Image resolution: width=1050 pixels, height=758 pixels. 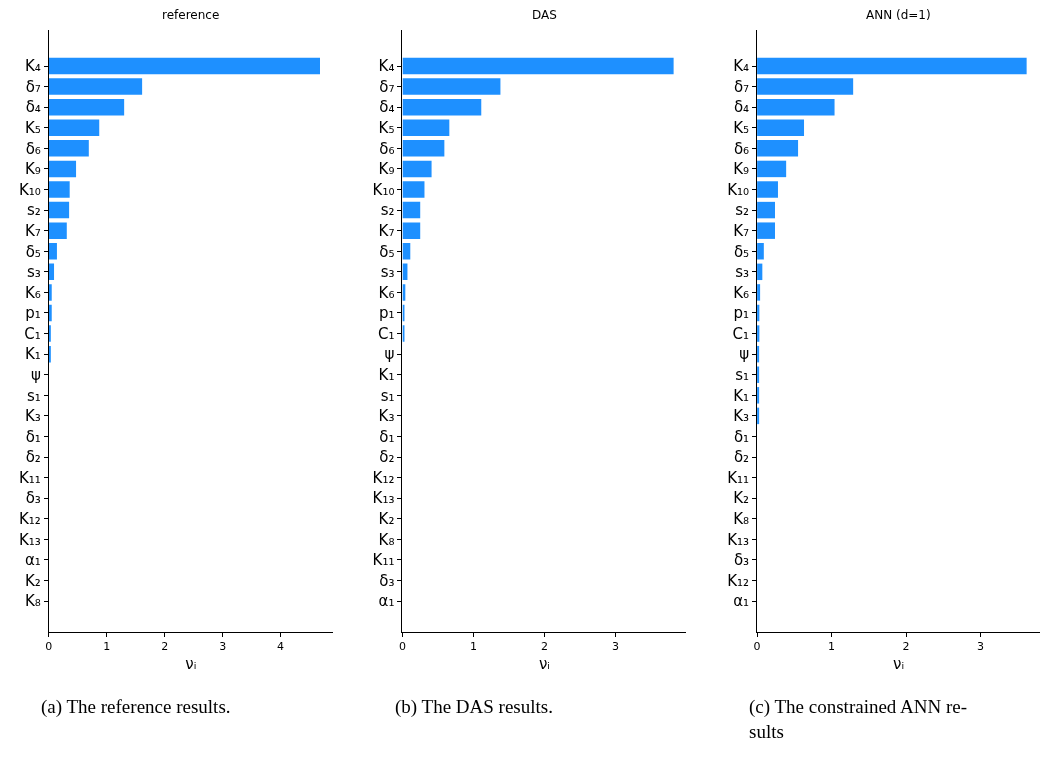 I want to click on text: (b) The DAS results., so click(x=474, y=707).